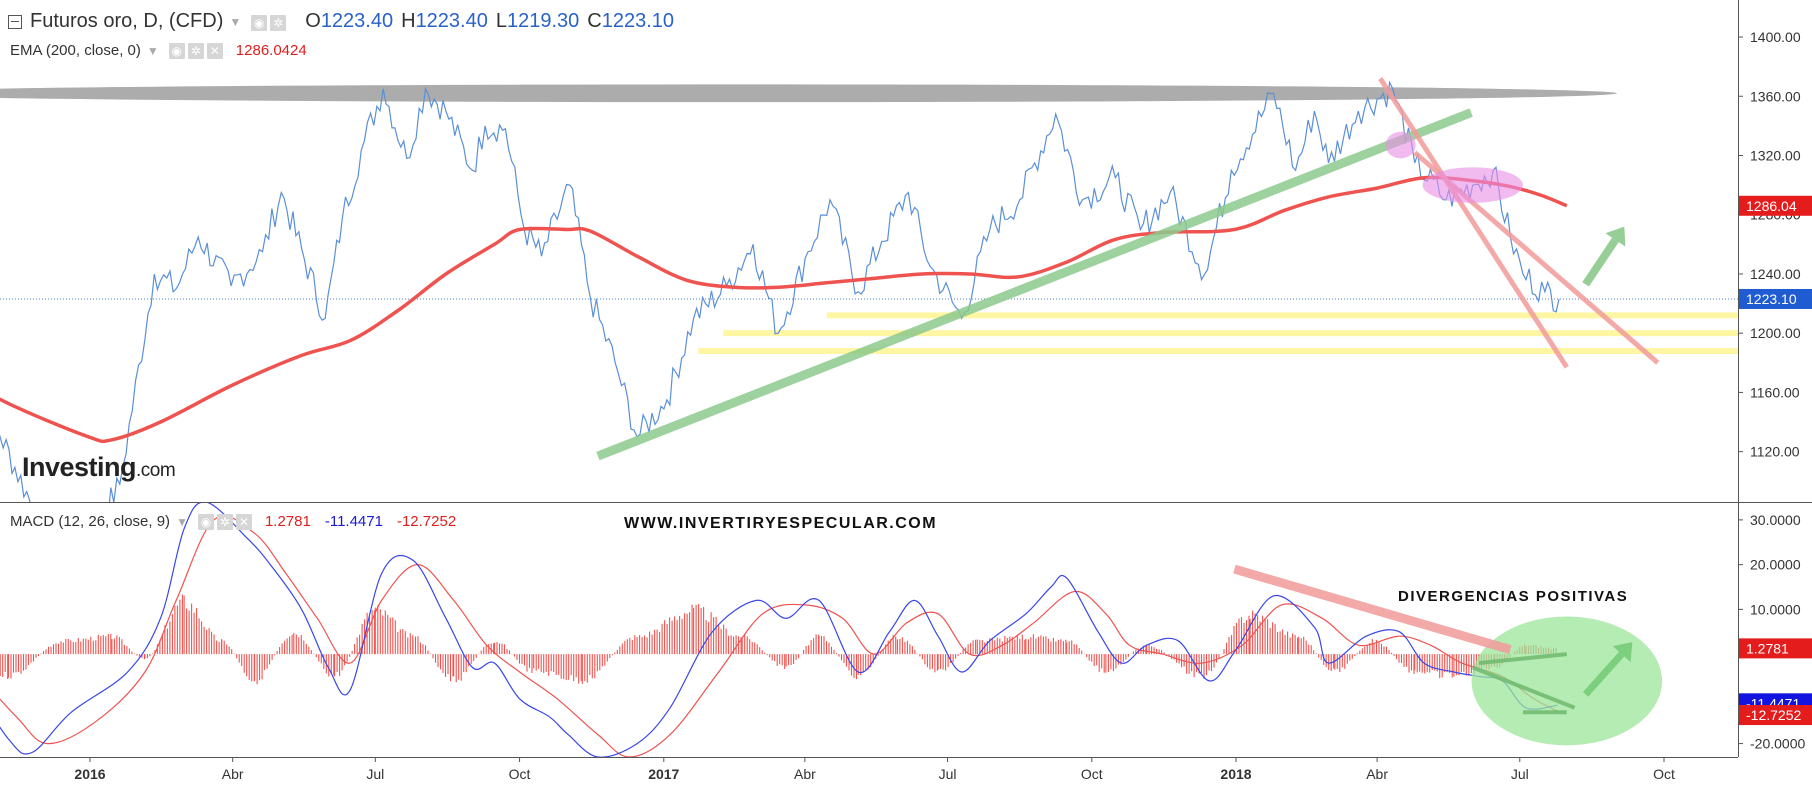 The height and width of the screenshot is (787, 1812). Describe the element at coordinates (1771, 299) in the screenshot. I see `price-badge-1: 1223.10` at that location.